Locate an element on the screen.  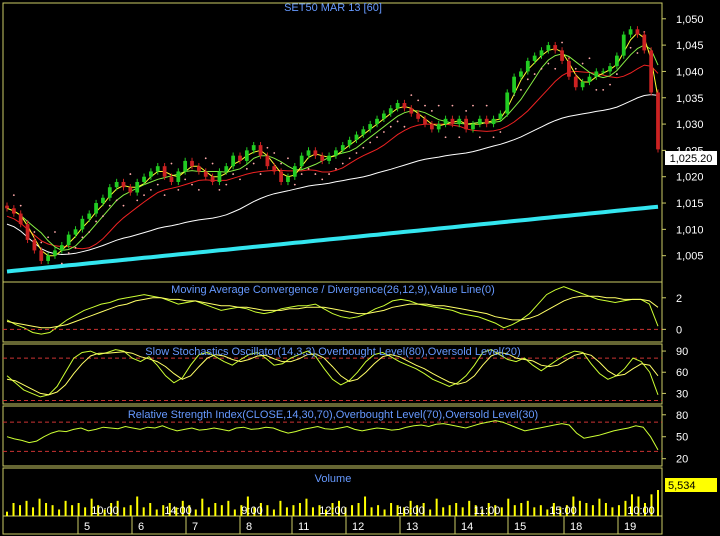
panel-frame-rsi is located at coordinates (332, 436).